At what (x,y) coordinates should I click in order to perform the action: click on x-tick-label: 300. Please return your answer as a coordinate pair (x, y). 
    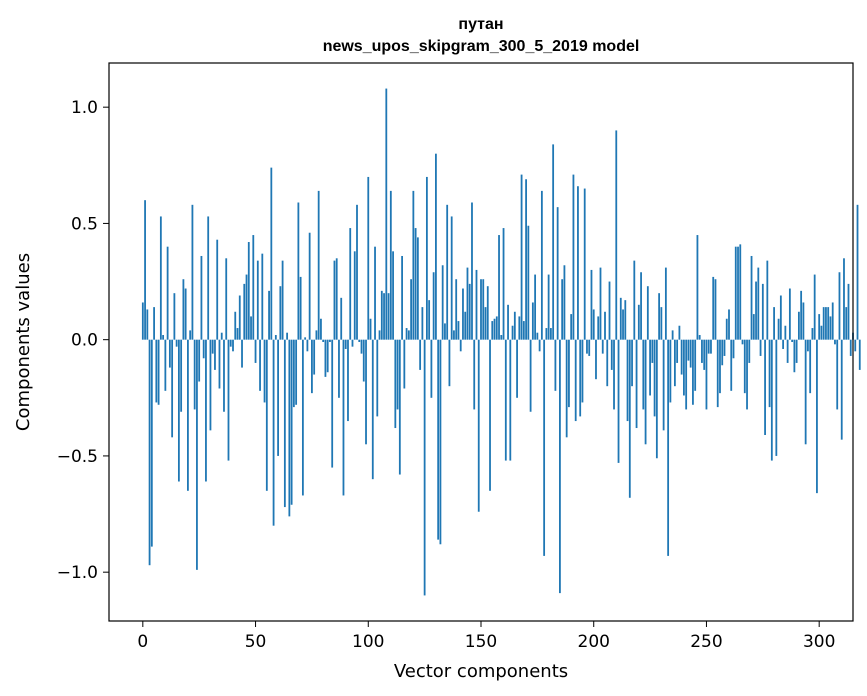
    Looking at the image, I should click on (819, 642).